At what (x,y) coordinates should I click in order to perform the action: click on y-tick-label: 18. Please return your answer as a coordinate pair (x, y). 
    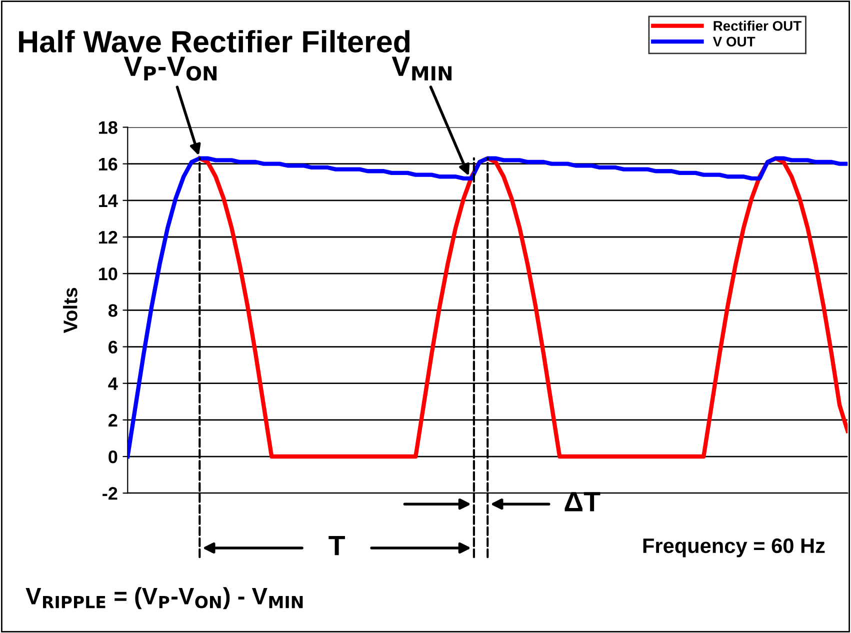
    Looking at the image, I should click on (108, 127).